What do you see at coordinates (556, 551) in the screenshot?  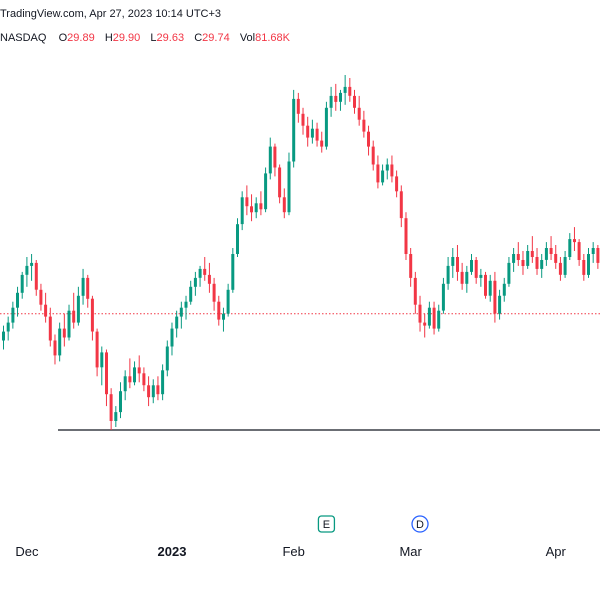 I see `x-tick-label: Apr` at bounding box center [556, 551].